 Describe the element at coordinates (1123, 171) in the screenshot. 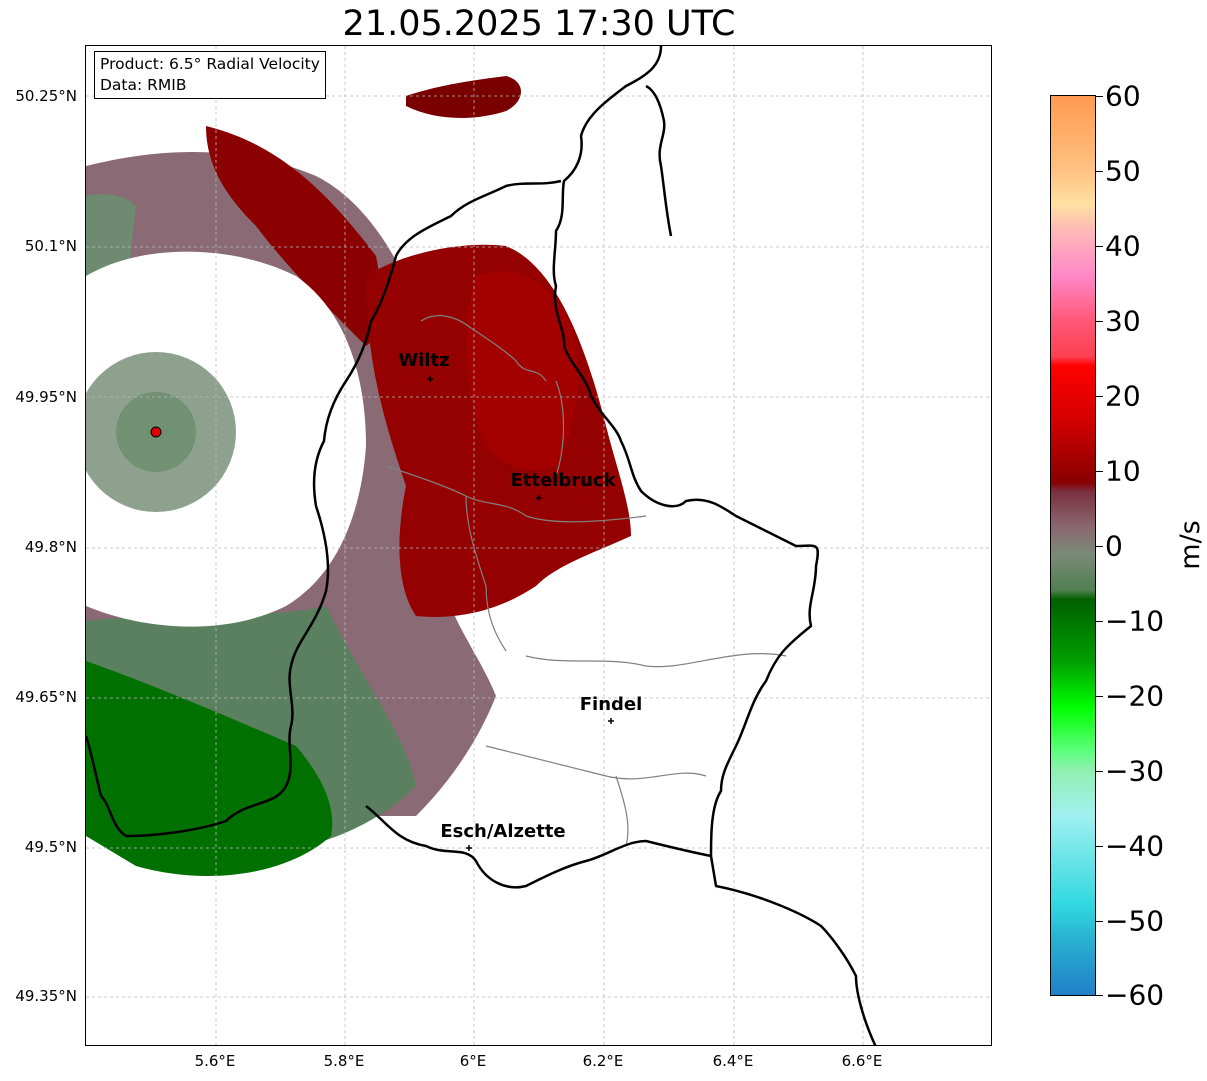

I see `colorbar-tick: 50` at that location.